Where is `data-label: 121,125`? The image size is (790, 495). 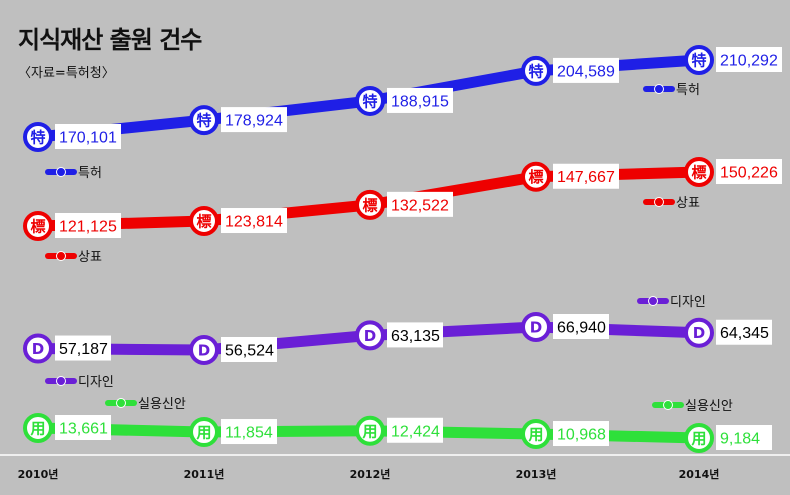 data-label: 121,125 is located at coordinates (88, 227).